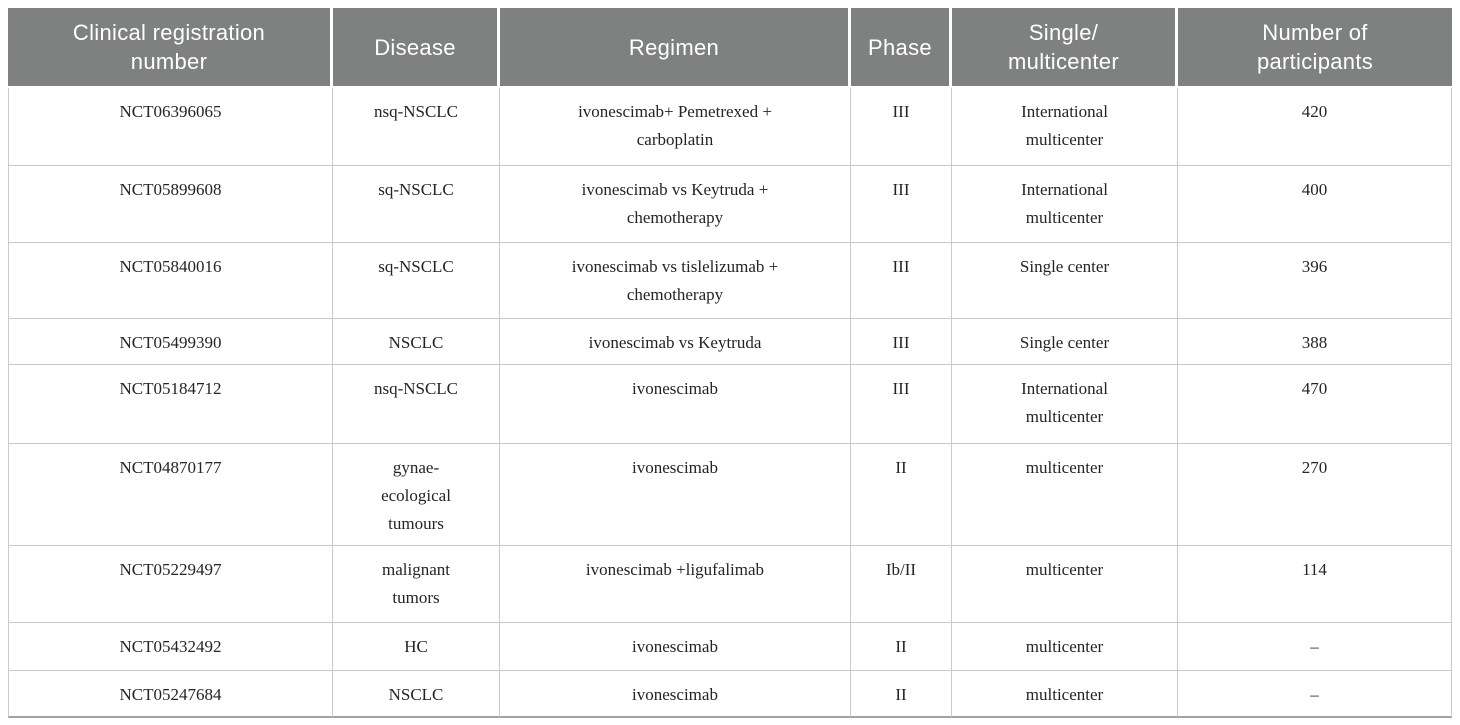  What do you see at coordinates (170, 280) in the screenshot?
I see `cell-registration: NCT05840016` at bounding box center [170, 280].